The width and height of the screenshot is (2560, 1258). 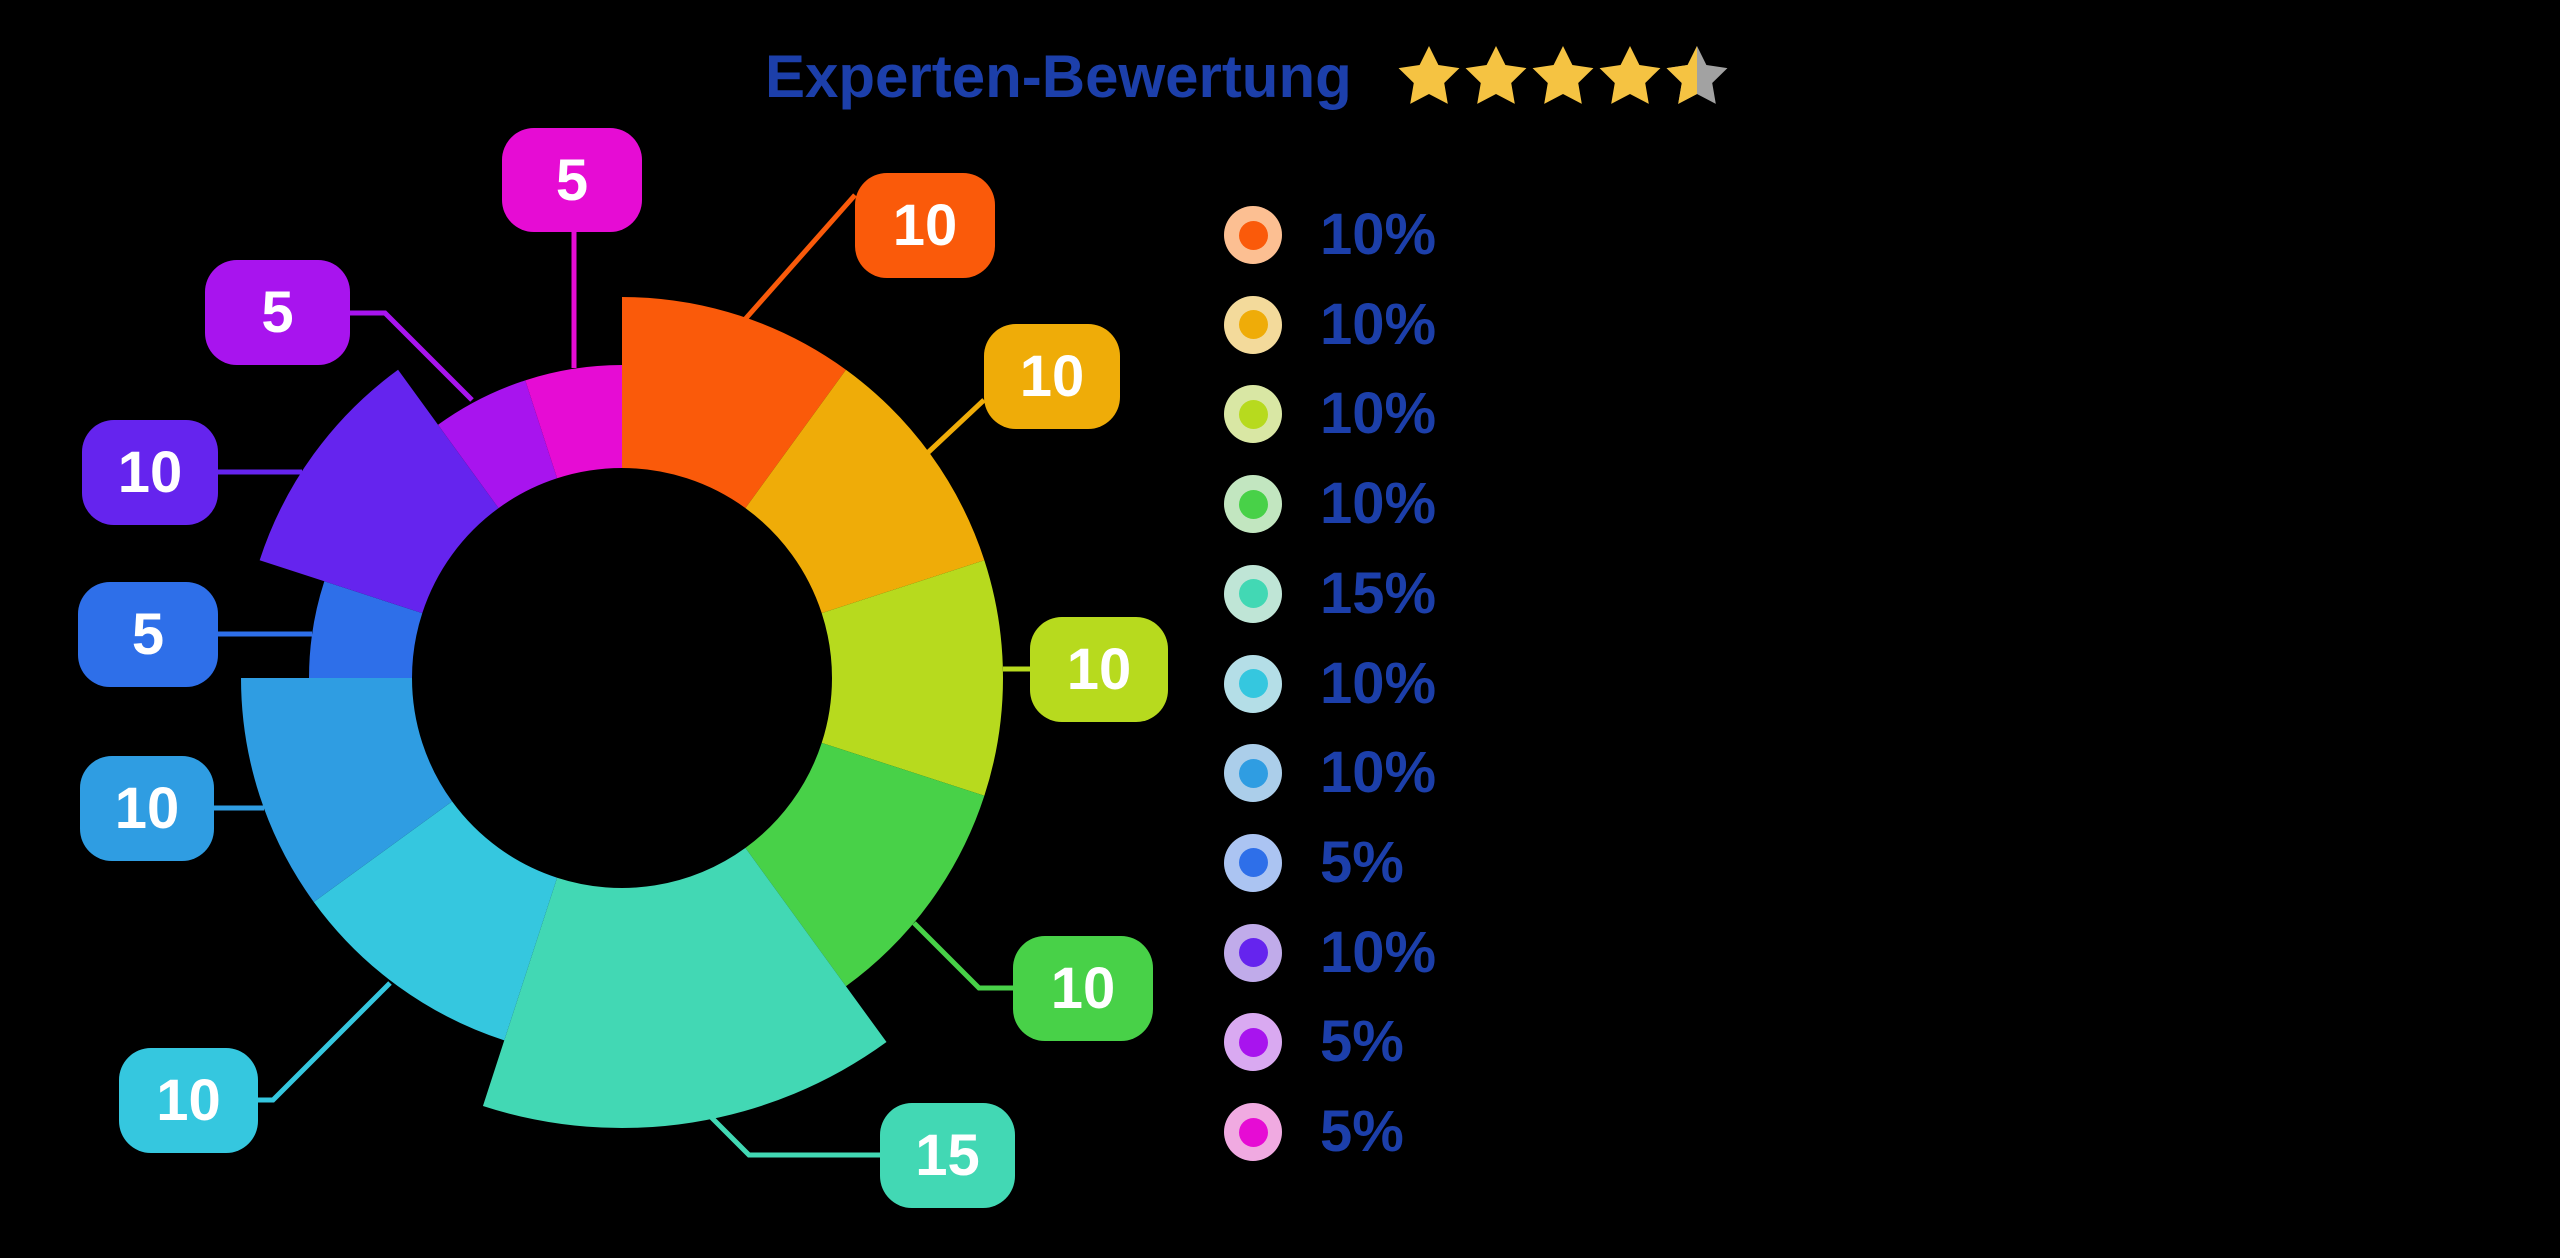 What do you see at coordinates (1314, 862) in the screenshot?
I see `legend-item-royal-blue: 5%` at bounding box center [1314, 862].